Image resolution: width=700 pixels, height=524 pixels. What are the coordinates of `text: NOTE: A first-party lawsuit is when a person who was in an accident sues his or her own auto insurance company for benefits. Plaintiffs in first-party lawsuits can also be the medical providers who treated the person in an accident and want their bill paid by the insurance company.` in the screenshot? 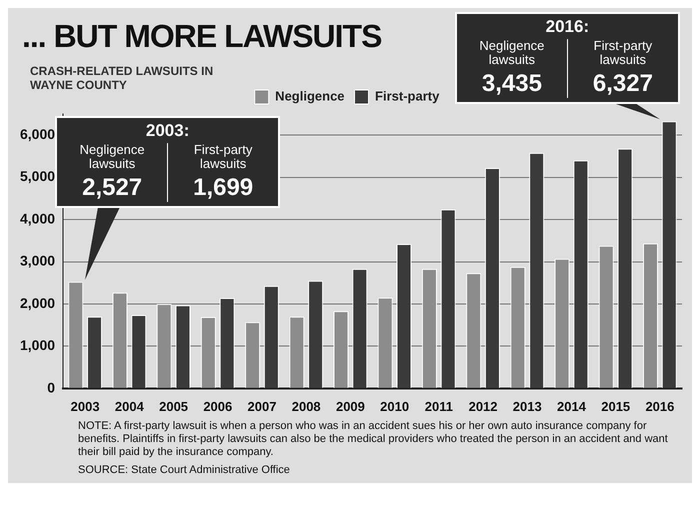 It's located at (373, 439).